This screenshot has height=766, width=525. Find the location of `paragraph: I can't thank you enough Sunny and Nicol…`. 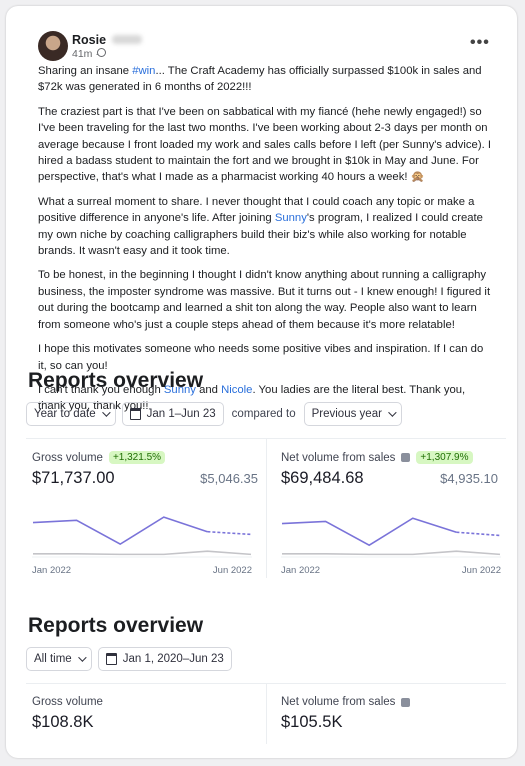

paragraph: I can't thank you enough Sunny and Nicol… is located at coordinates (266, 398).